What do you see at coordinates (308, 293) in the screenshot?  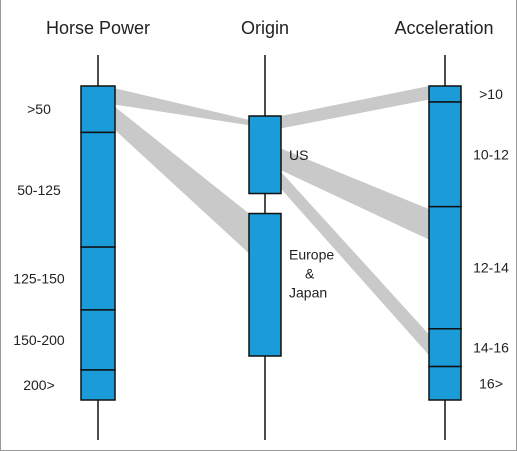 I see `category-label-line: Japan` at bounding box center [308, 293].